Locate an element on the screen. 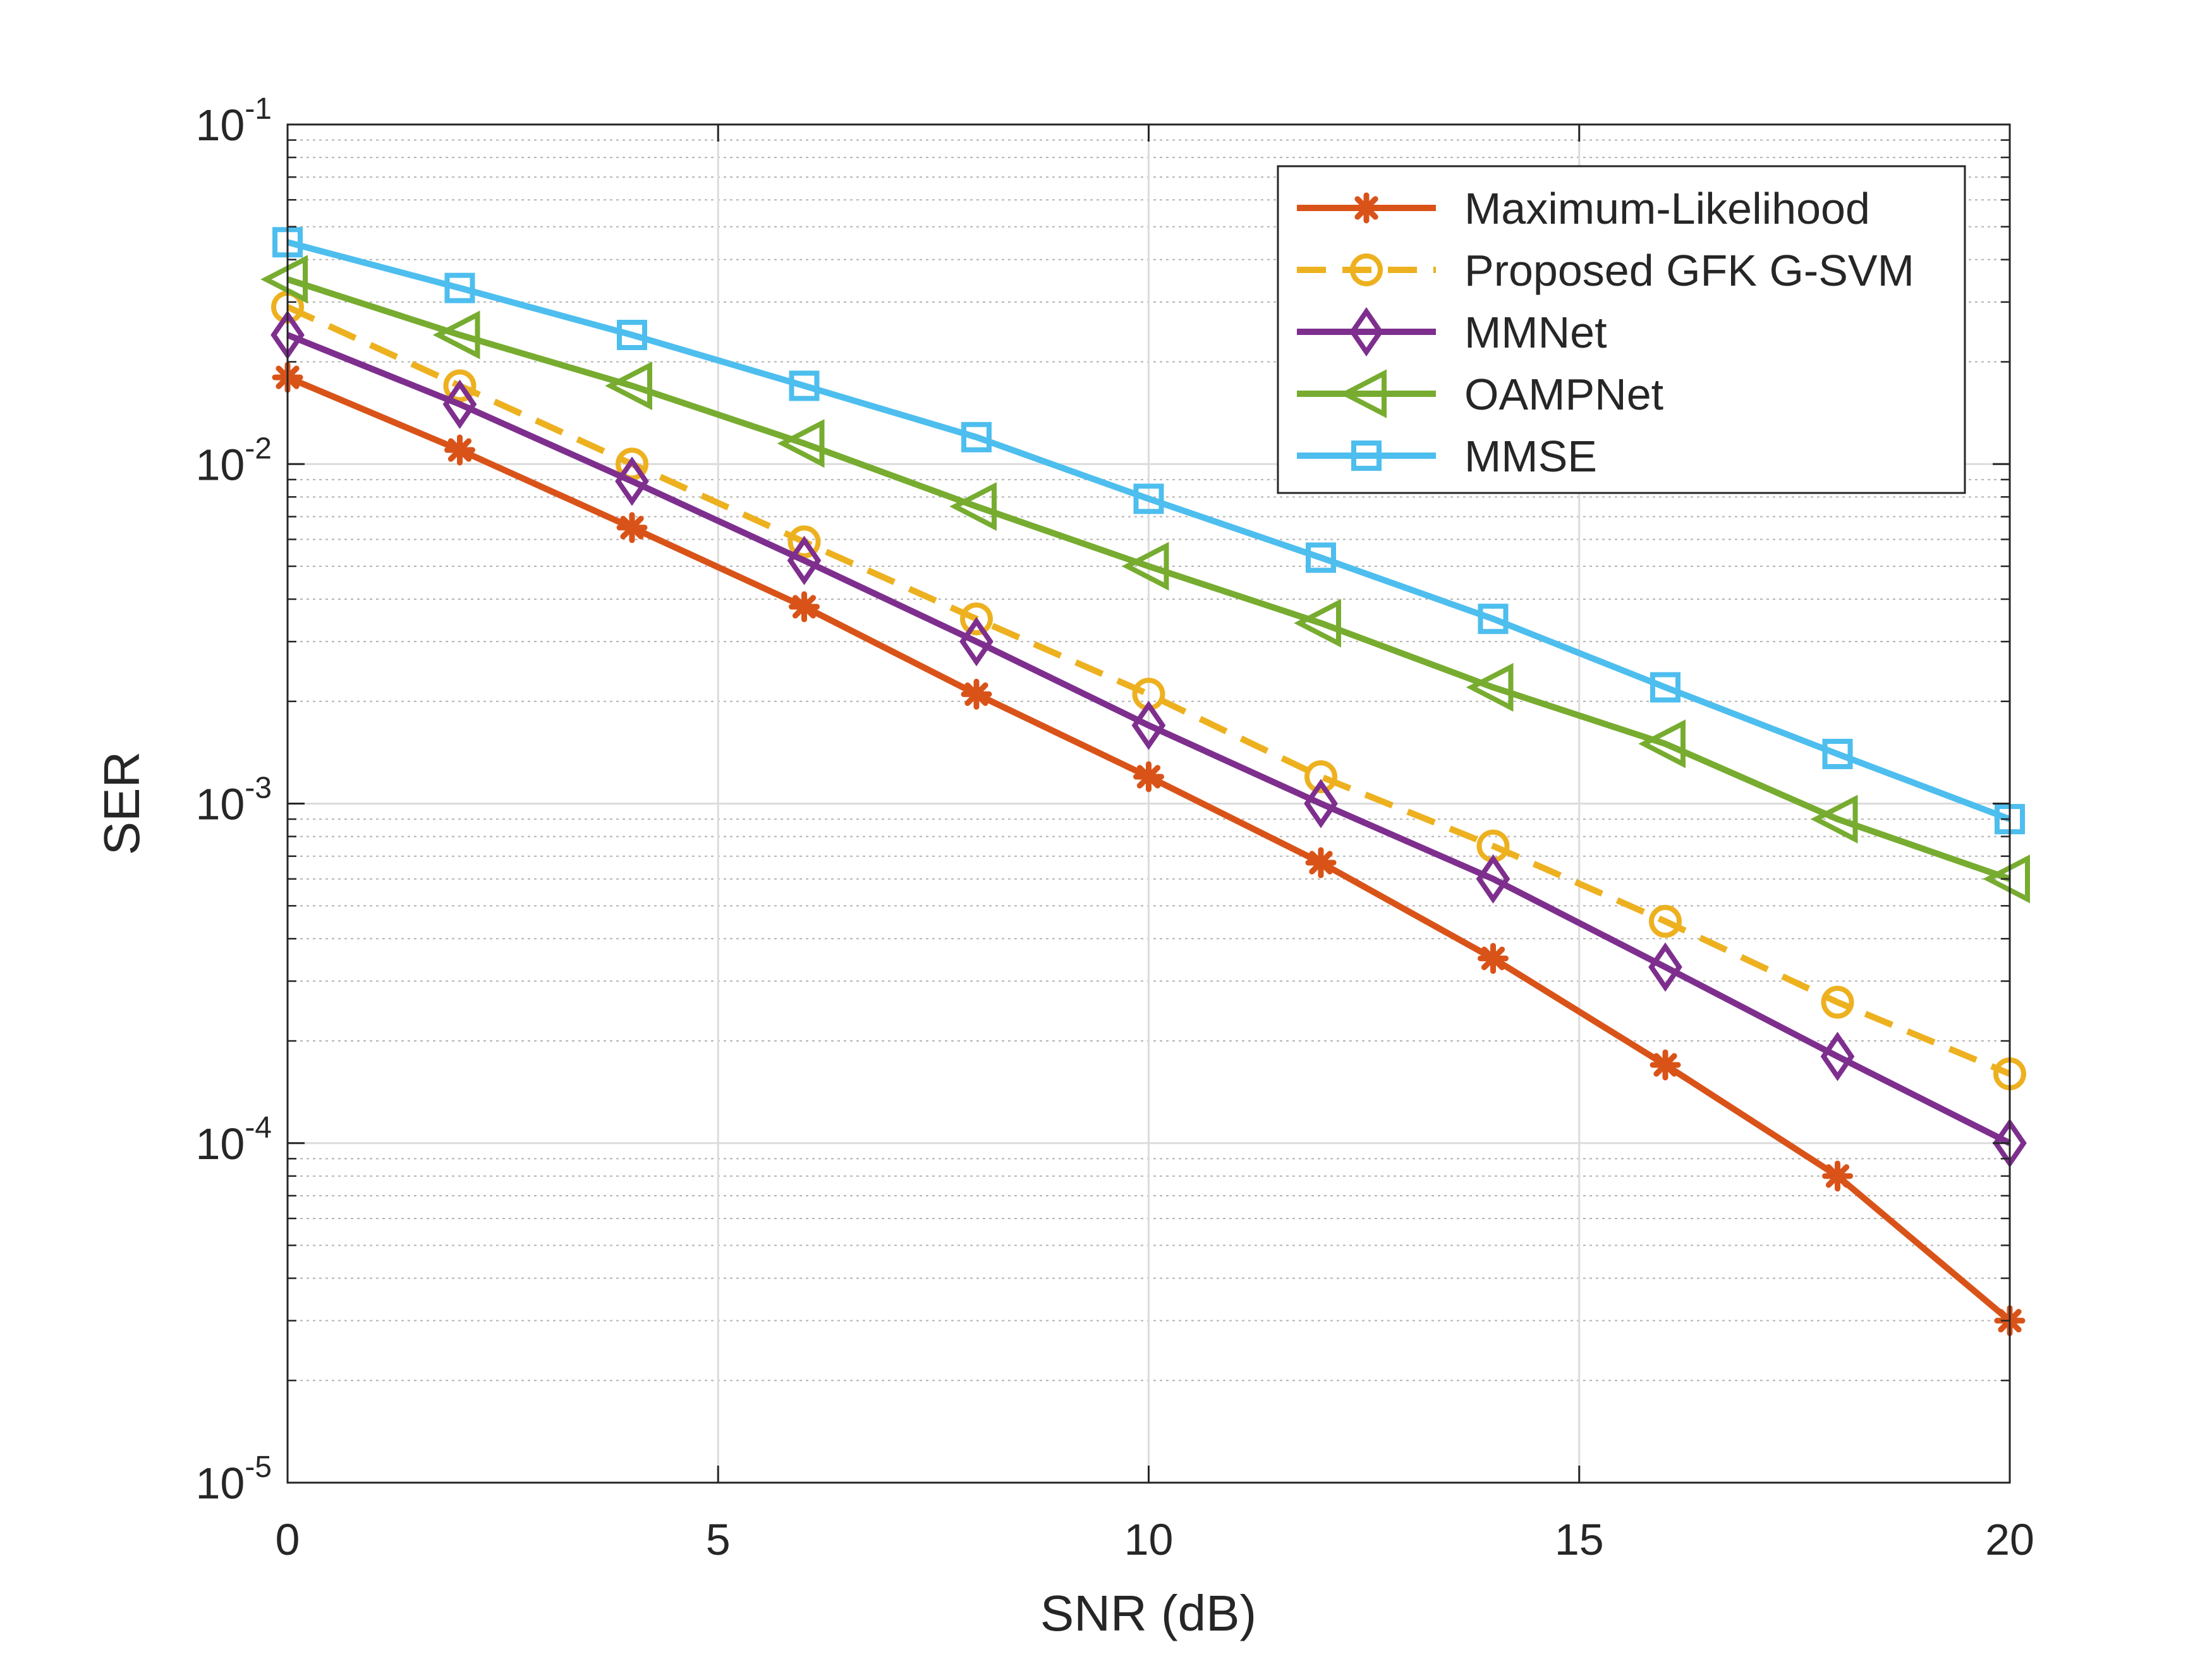  x-tick-labels: 0 5 10 15 20 is located at coordinates (1155, 1539).